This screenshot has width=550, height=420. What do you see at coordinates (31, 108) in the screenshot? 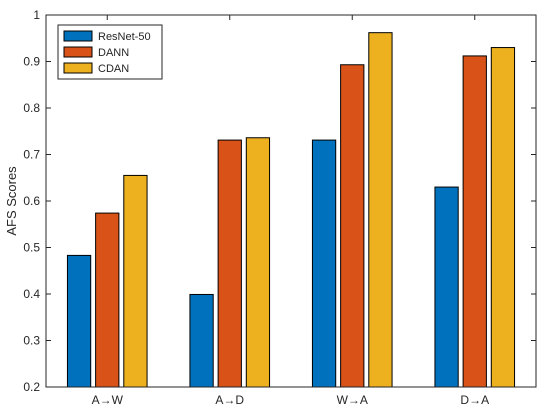
I see `y-tick-label: 0.8` at bounding box center [31, 108].